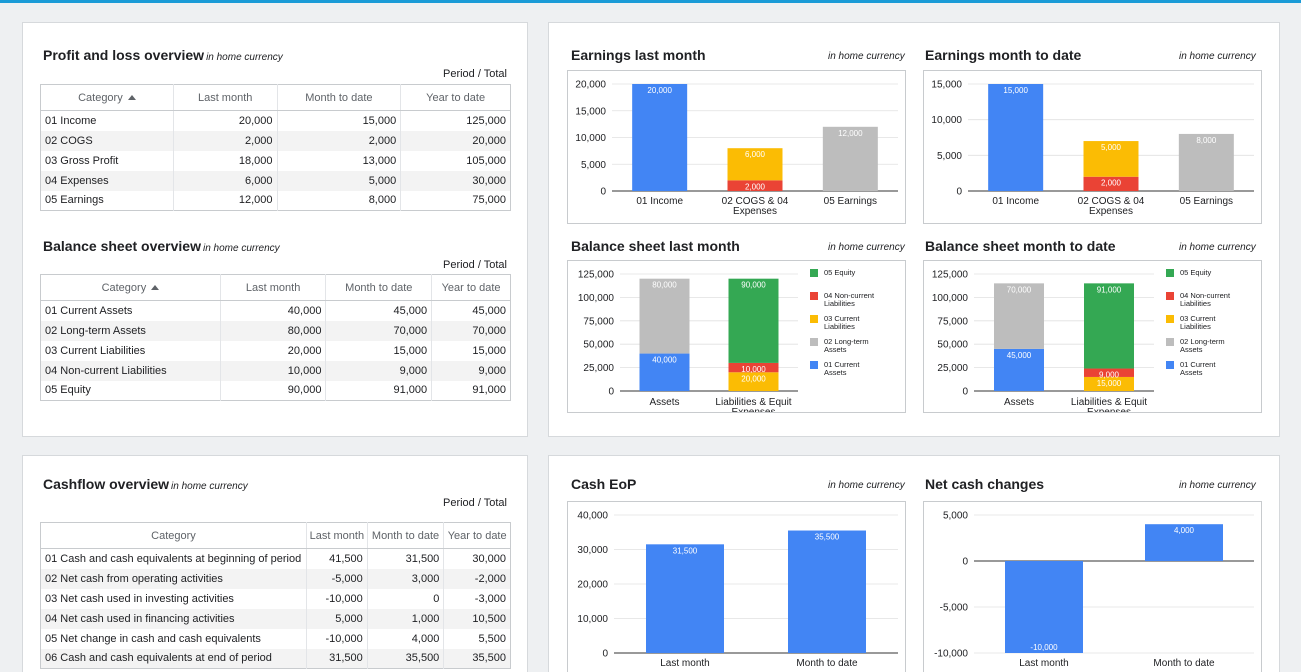 The image size is (1301, 672). Describe the element at coordinates (655, 246) in the screenshot. I see `chart-title-balance-sheet-last-month: Balance sheet last month` at that location.